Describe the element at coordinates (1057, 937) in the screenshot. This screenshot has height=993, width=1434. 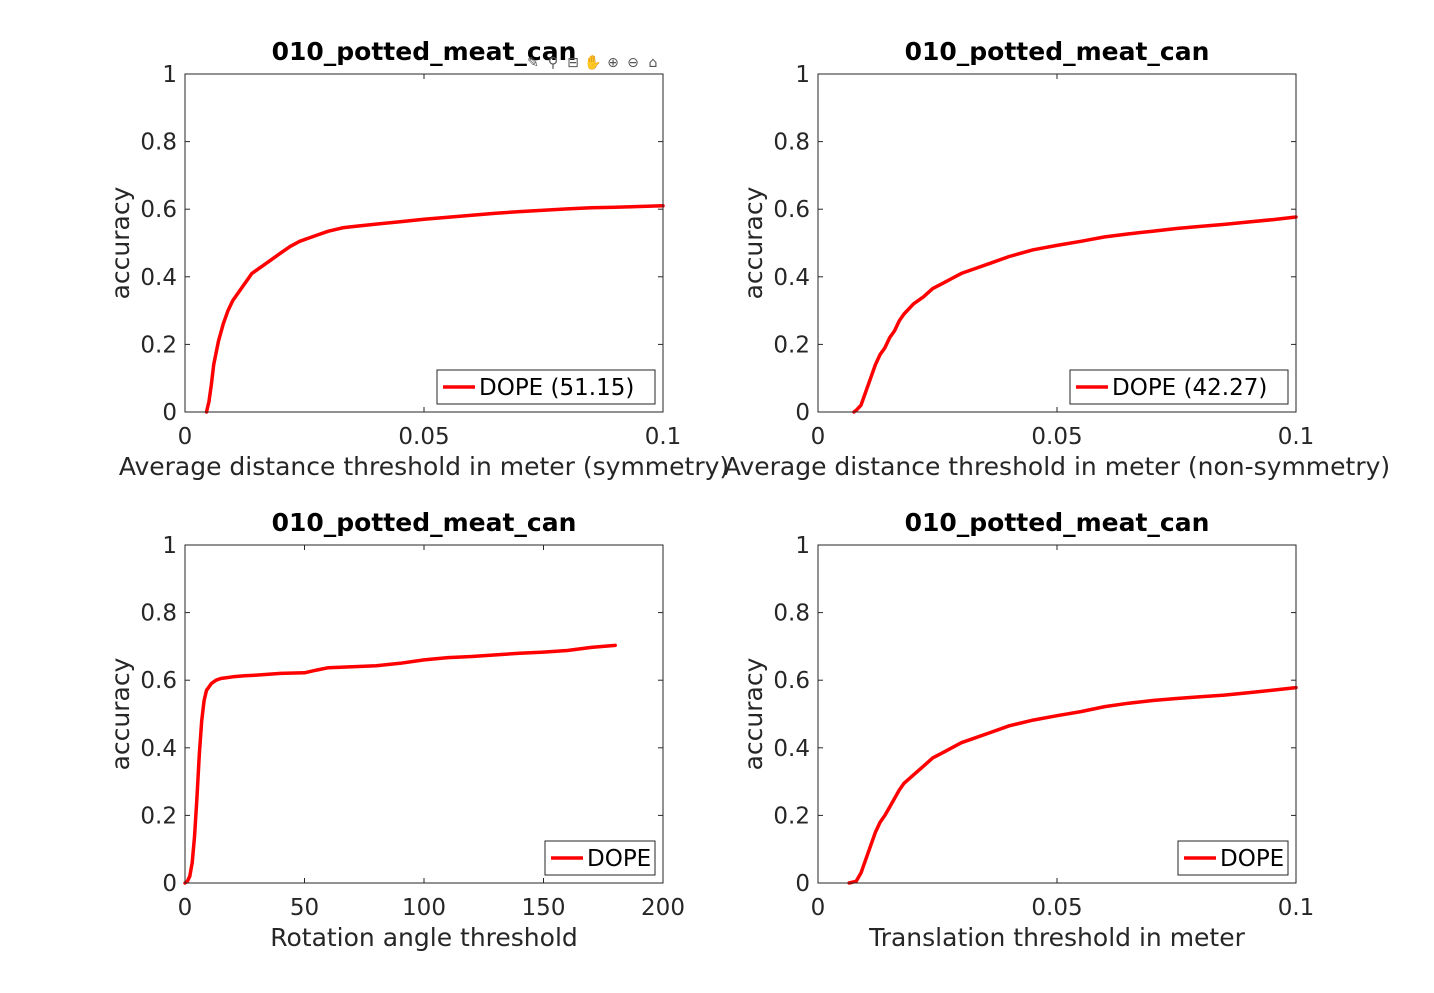
I see `x-axis-label: Translation threshold in meter` at that location.